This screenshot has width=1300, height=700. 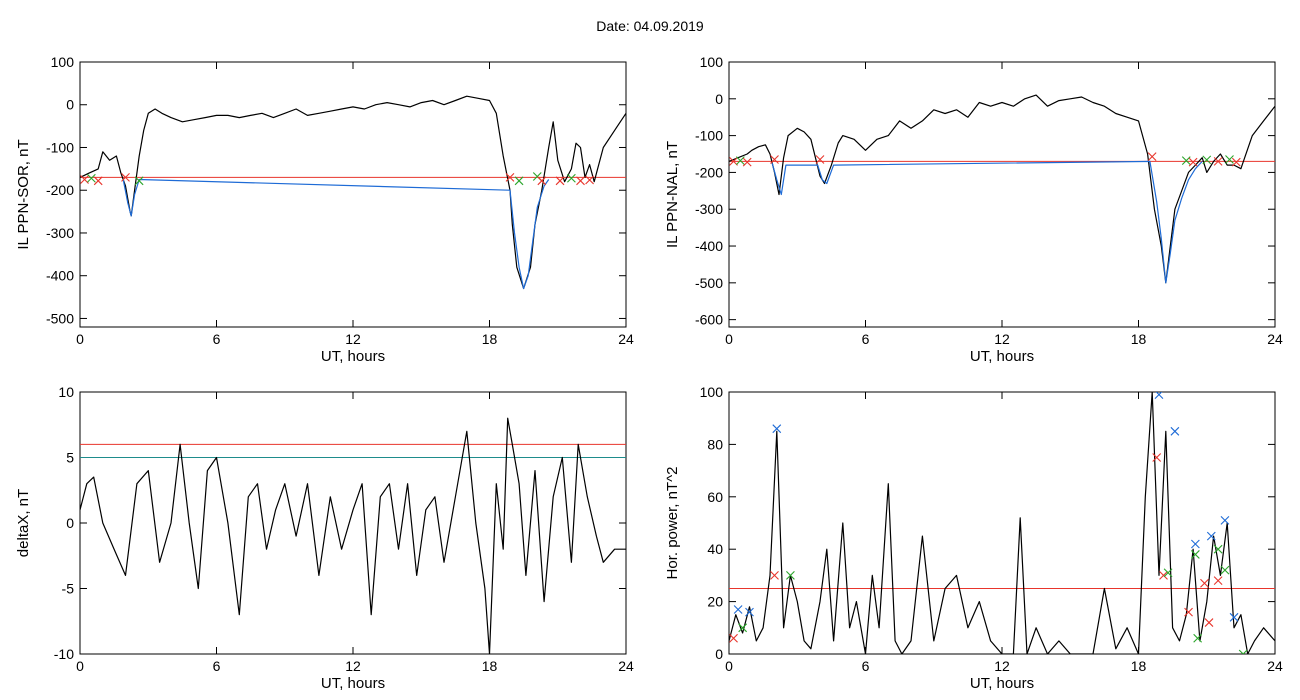 What do you see at coordinates (729, 339) in the screenshot?
I see `chart-1-xtick-label: 0` at bounding box center [729, 339].